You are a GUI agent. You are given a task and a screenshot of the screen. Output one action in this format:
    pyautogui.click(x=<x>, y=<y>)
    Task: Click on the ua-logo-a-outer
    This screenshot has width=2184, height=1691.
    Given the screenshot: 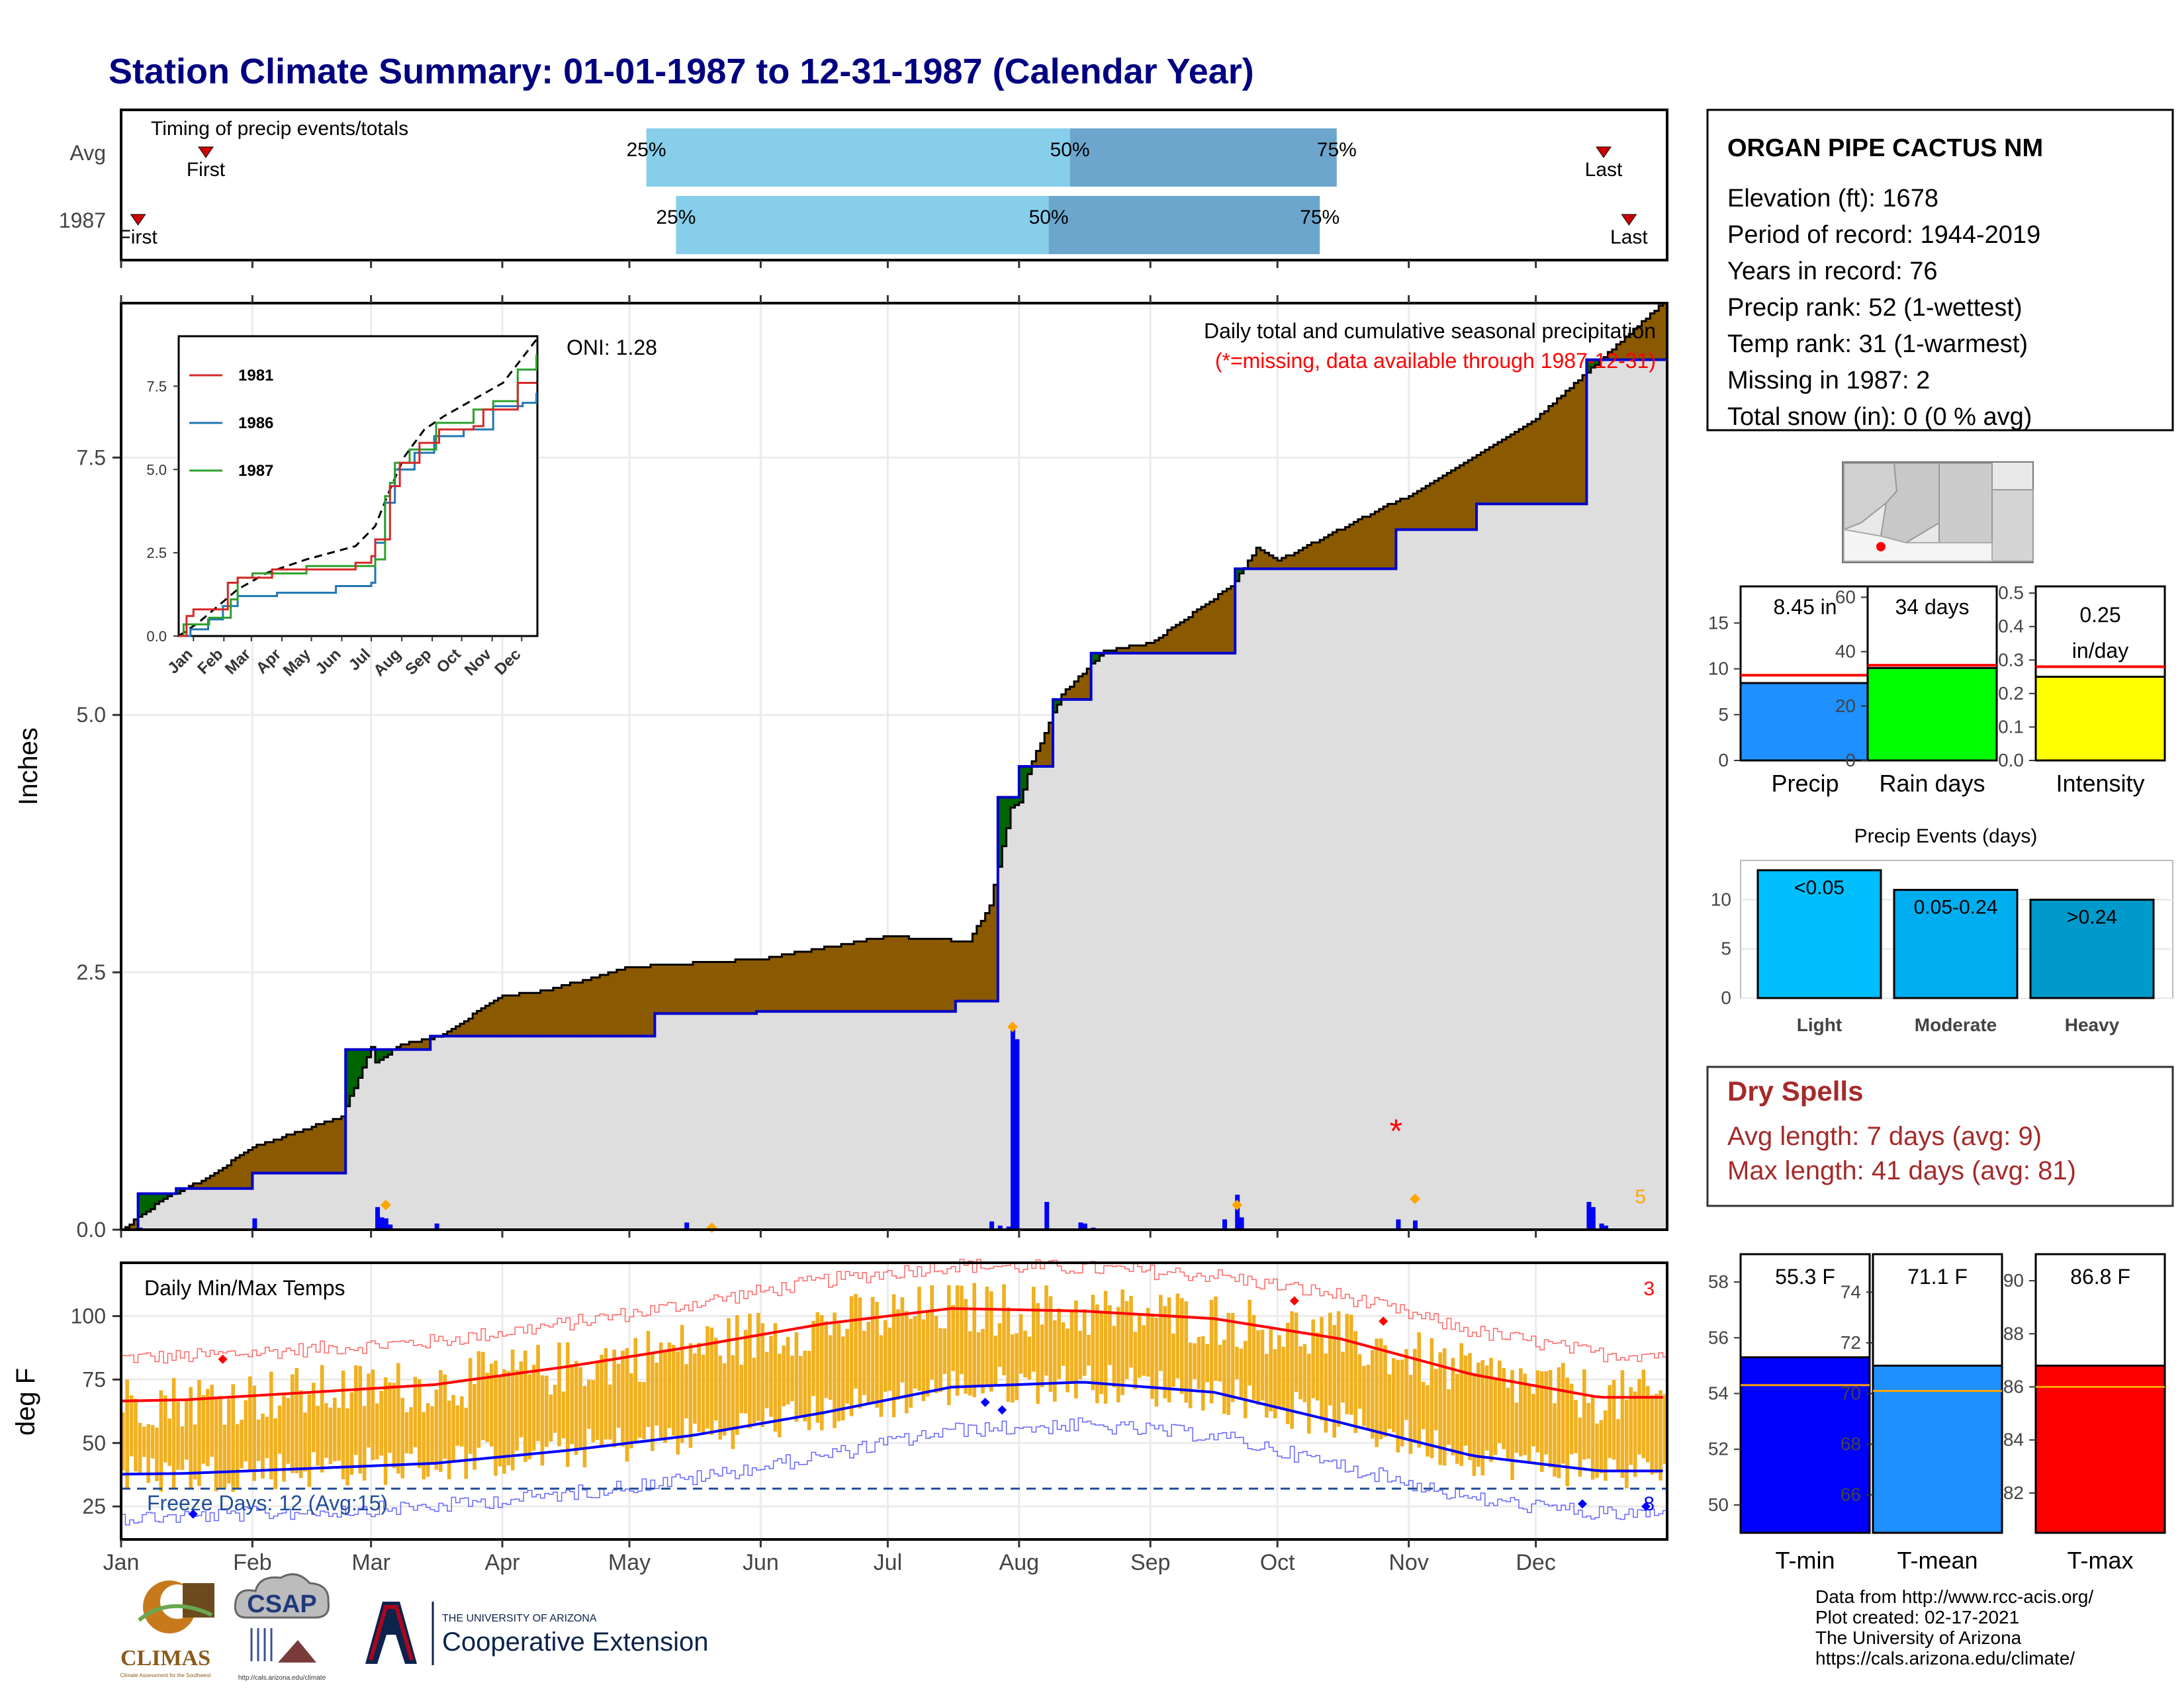 What is the action you would take?
    pyautogui.click(x=391, y=1633)
    